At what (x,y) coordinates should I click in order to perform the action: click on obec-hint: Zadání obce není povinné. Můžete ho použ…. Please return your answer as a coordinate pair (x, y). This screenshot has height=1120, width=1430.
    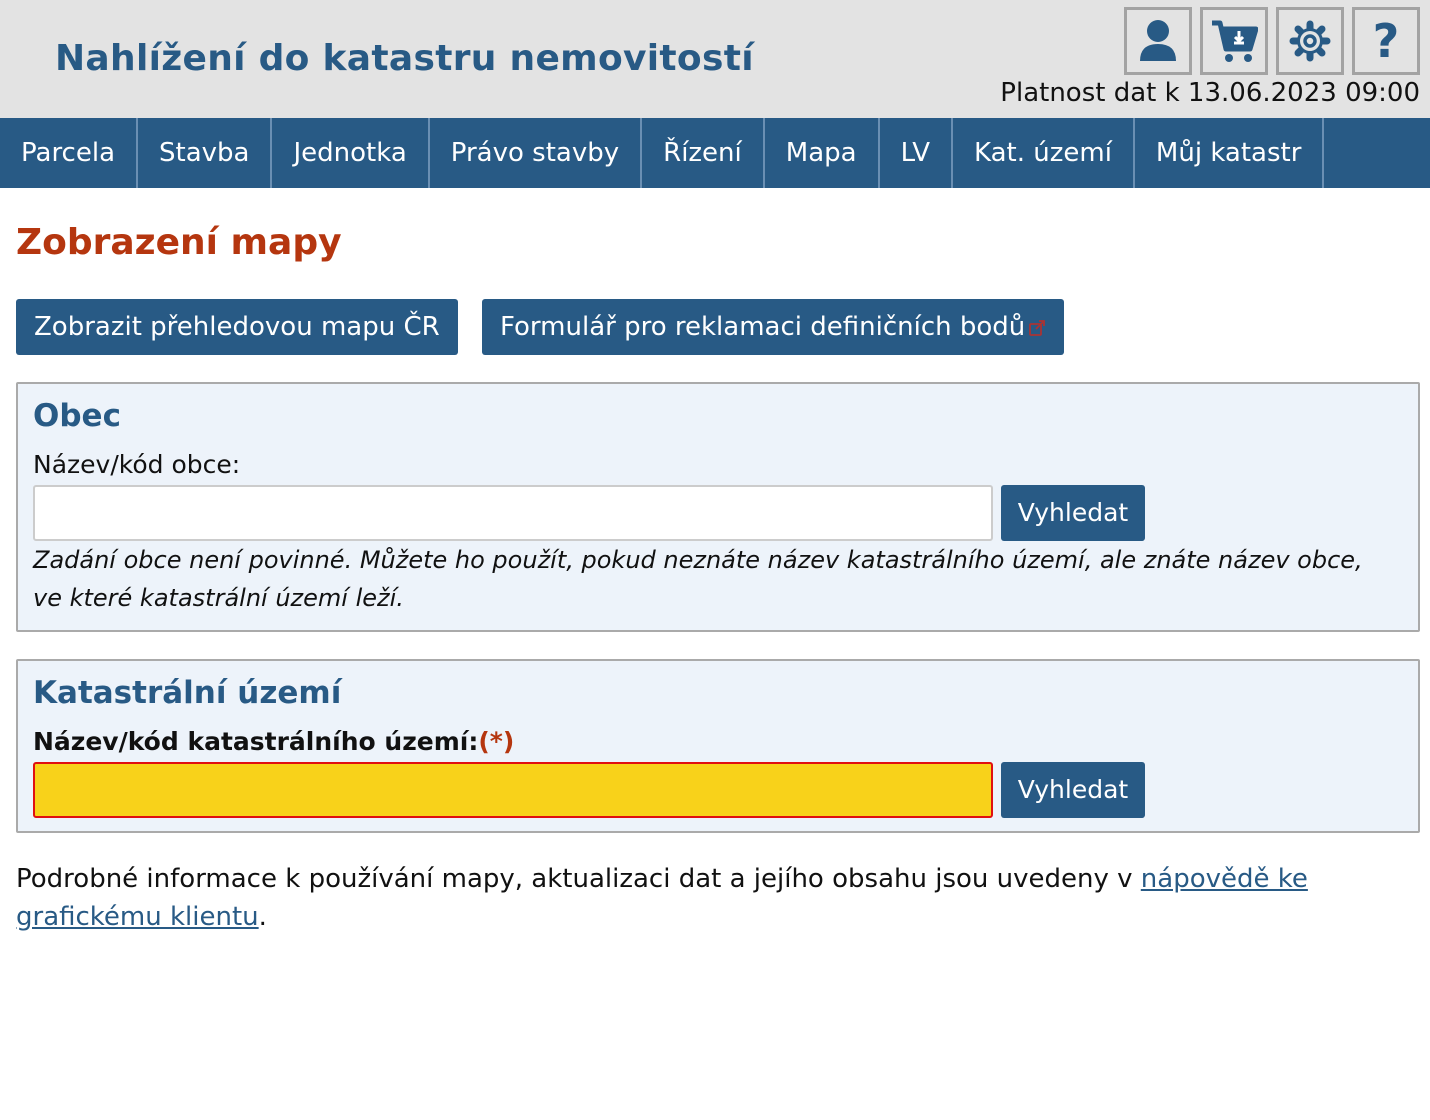
    Looking at the image, I should click on (698, 579).